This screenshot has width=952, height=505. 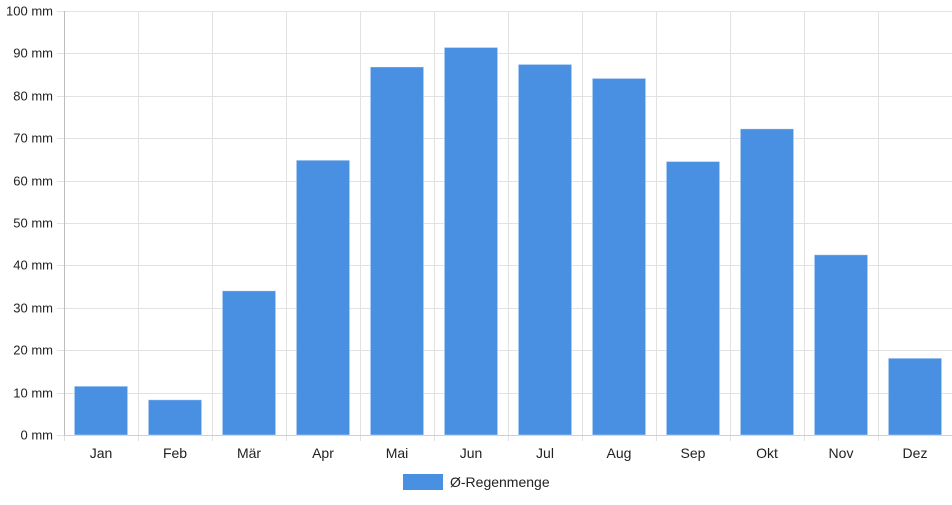 What do you see at coordinates (175, 417) in the screenshot?
I see `bar-feb` at bounding box center [175, 417].